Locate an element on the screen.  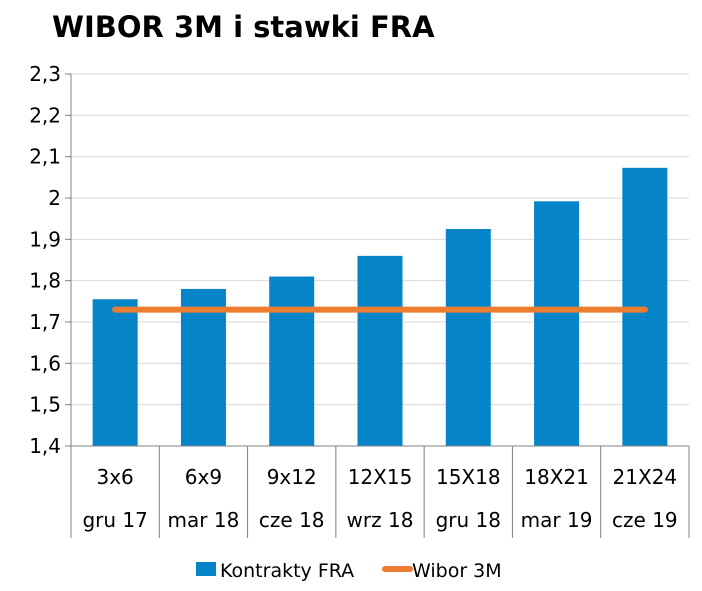
y-tick-label: 1,4 is located at coordinates (45, 446).